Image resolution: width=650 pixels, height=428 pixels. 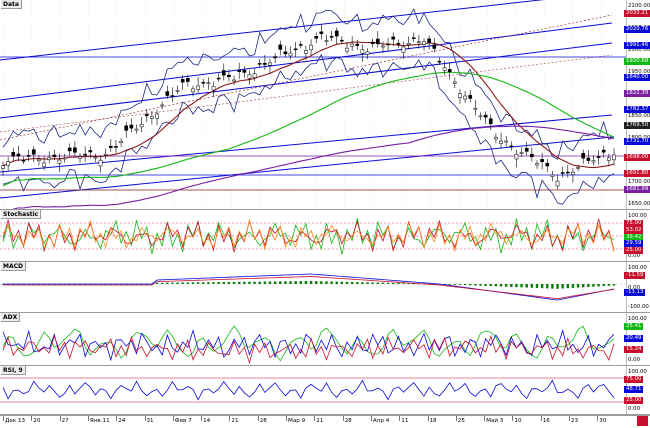 What do you see at coordinates (297, 421) in the screenshot?
I see `time-label: Мар 9` at bounding box center [297, 421].